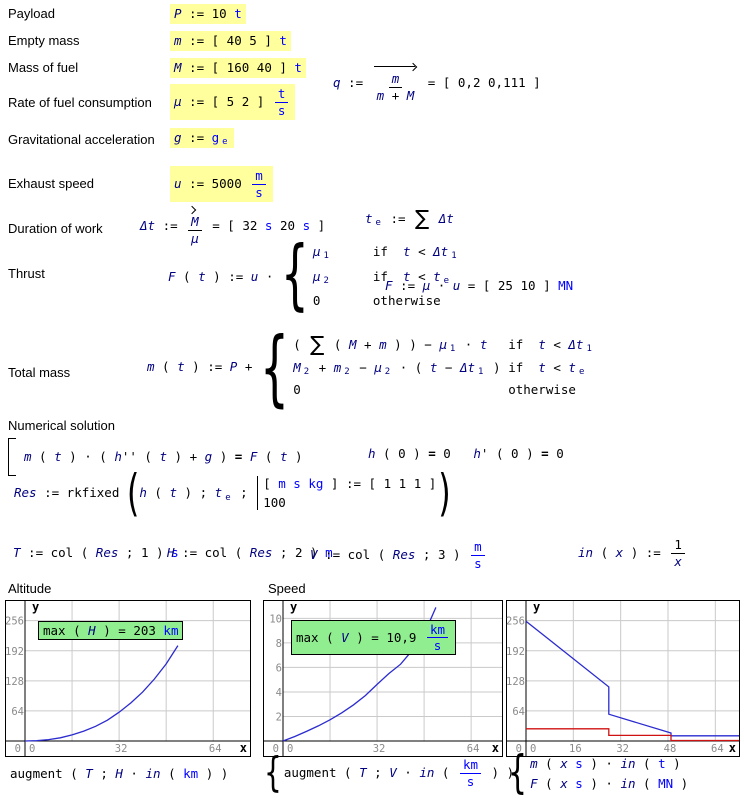 Image resolution: width=744 pixels, height=806 pixels. I want to click on label-mass-of-fuel: Mass of fuel, so click(43, 67).